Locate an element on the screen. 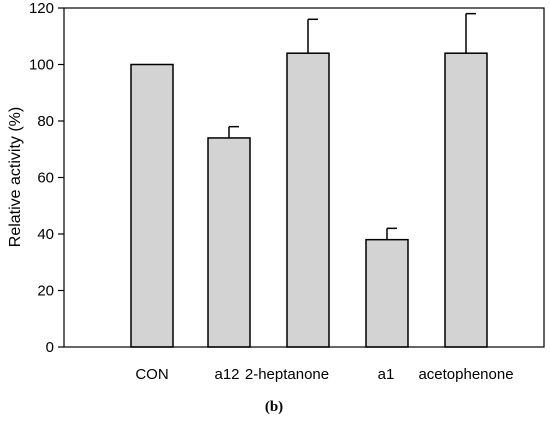 This screenshot has height=422, width=550. error-bar-a12 is located at coordinates (233, 131).